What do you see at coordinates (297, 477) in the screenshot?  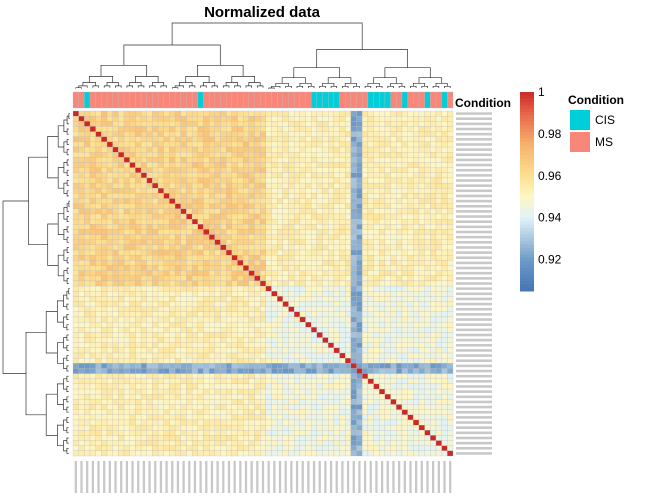 I see `column-label` at bounding box center [297, 477].